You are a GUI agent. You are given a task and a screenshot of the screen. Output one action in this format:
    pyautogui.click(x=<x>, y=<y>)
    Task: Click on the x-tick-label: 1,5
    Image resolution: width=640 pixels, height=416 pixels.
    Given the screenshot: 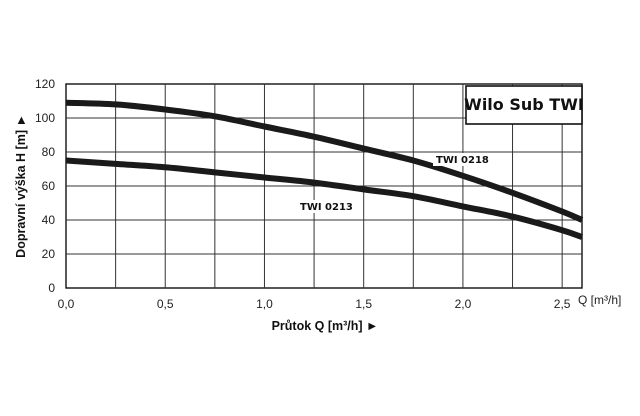 What is the action you would take?
    pyautogui.click(x=363, y=304)
    